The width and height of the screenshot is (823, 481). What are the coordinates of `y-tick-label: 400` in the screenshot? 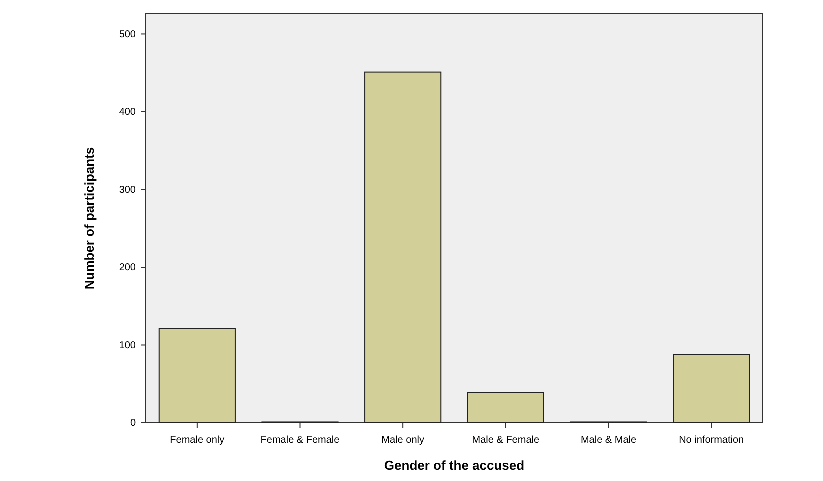 It's located at (127, 112).